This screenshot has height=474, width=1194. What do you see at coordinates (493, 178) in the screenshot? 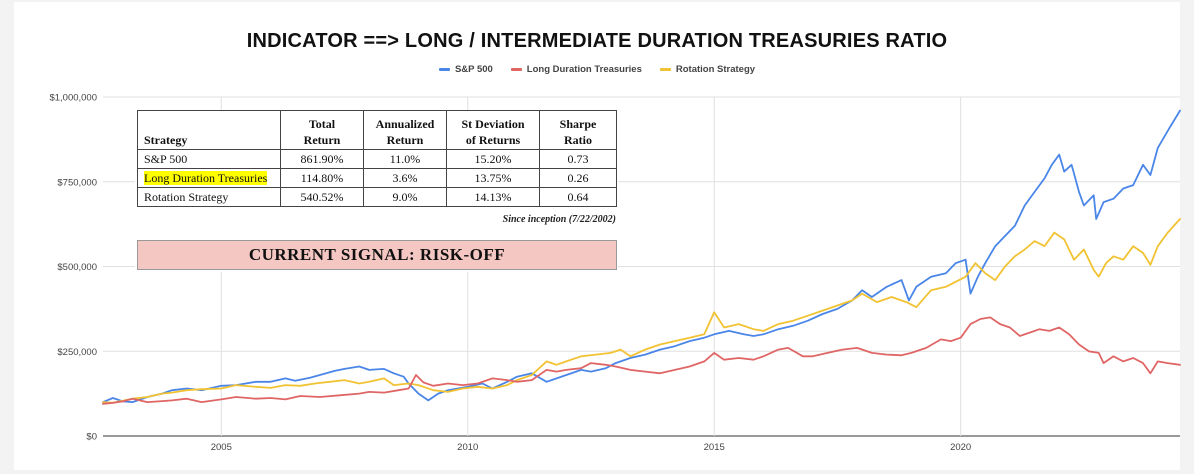
I see `cell-st-deviation: 13.75%` at bounding box center [493, 178].